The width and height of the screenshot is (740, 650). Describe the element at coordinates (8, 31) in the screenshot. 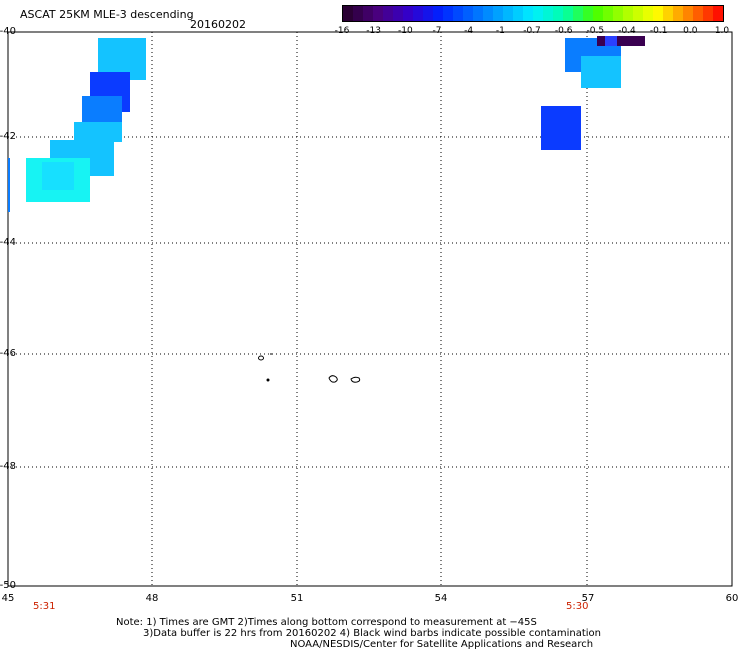

I see `lat-tick: -40` at that location.